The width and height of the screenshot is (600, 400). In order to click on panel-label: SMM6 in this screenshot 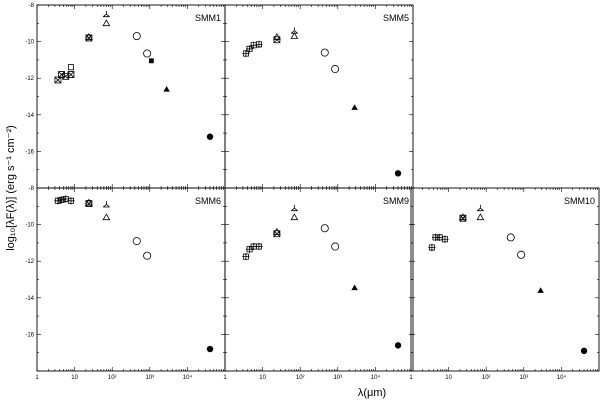, I will do `click(208, 201)`.